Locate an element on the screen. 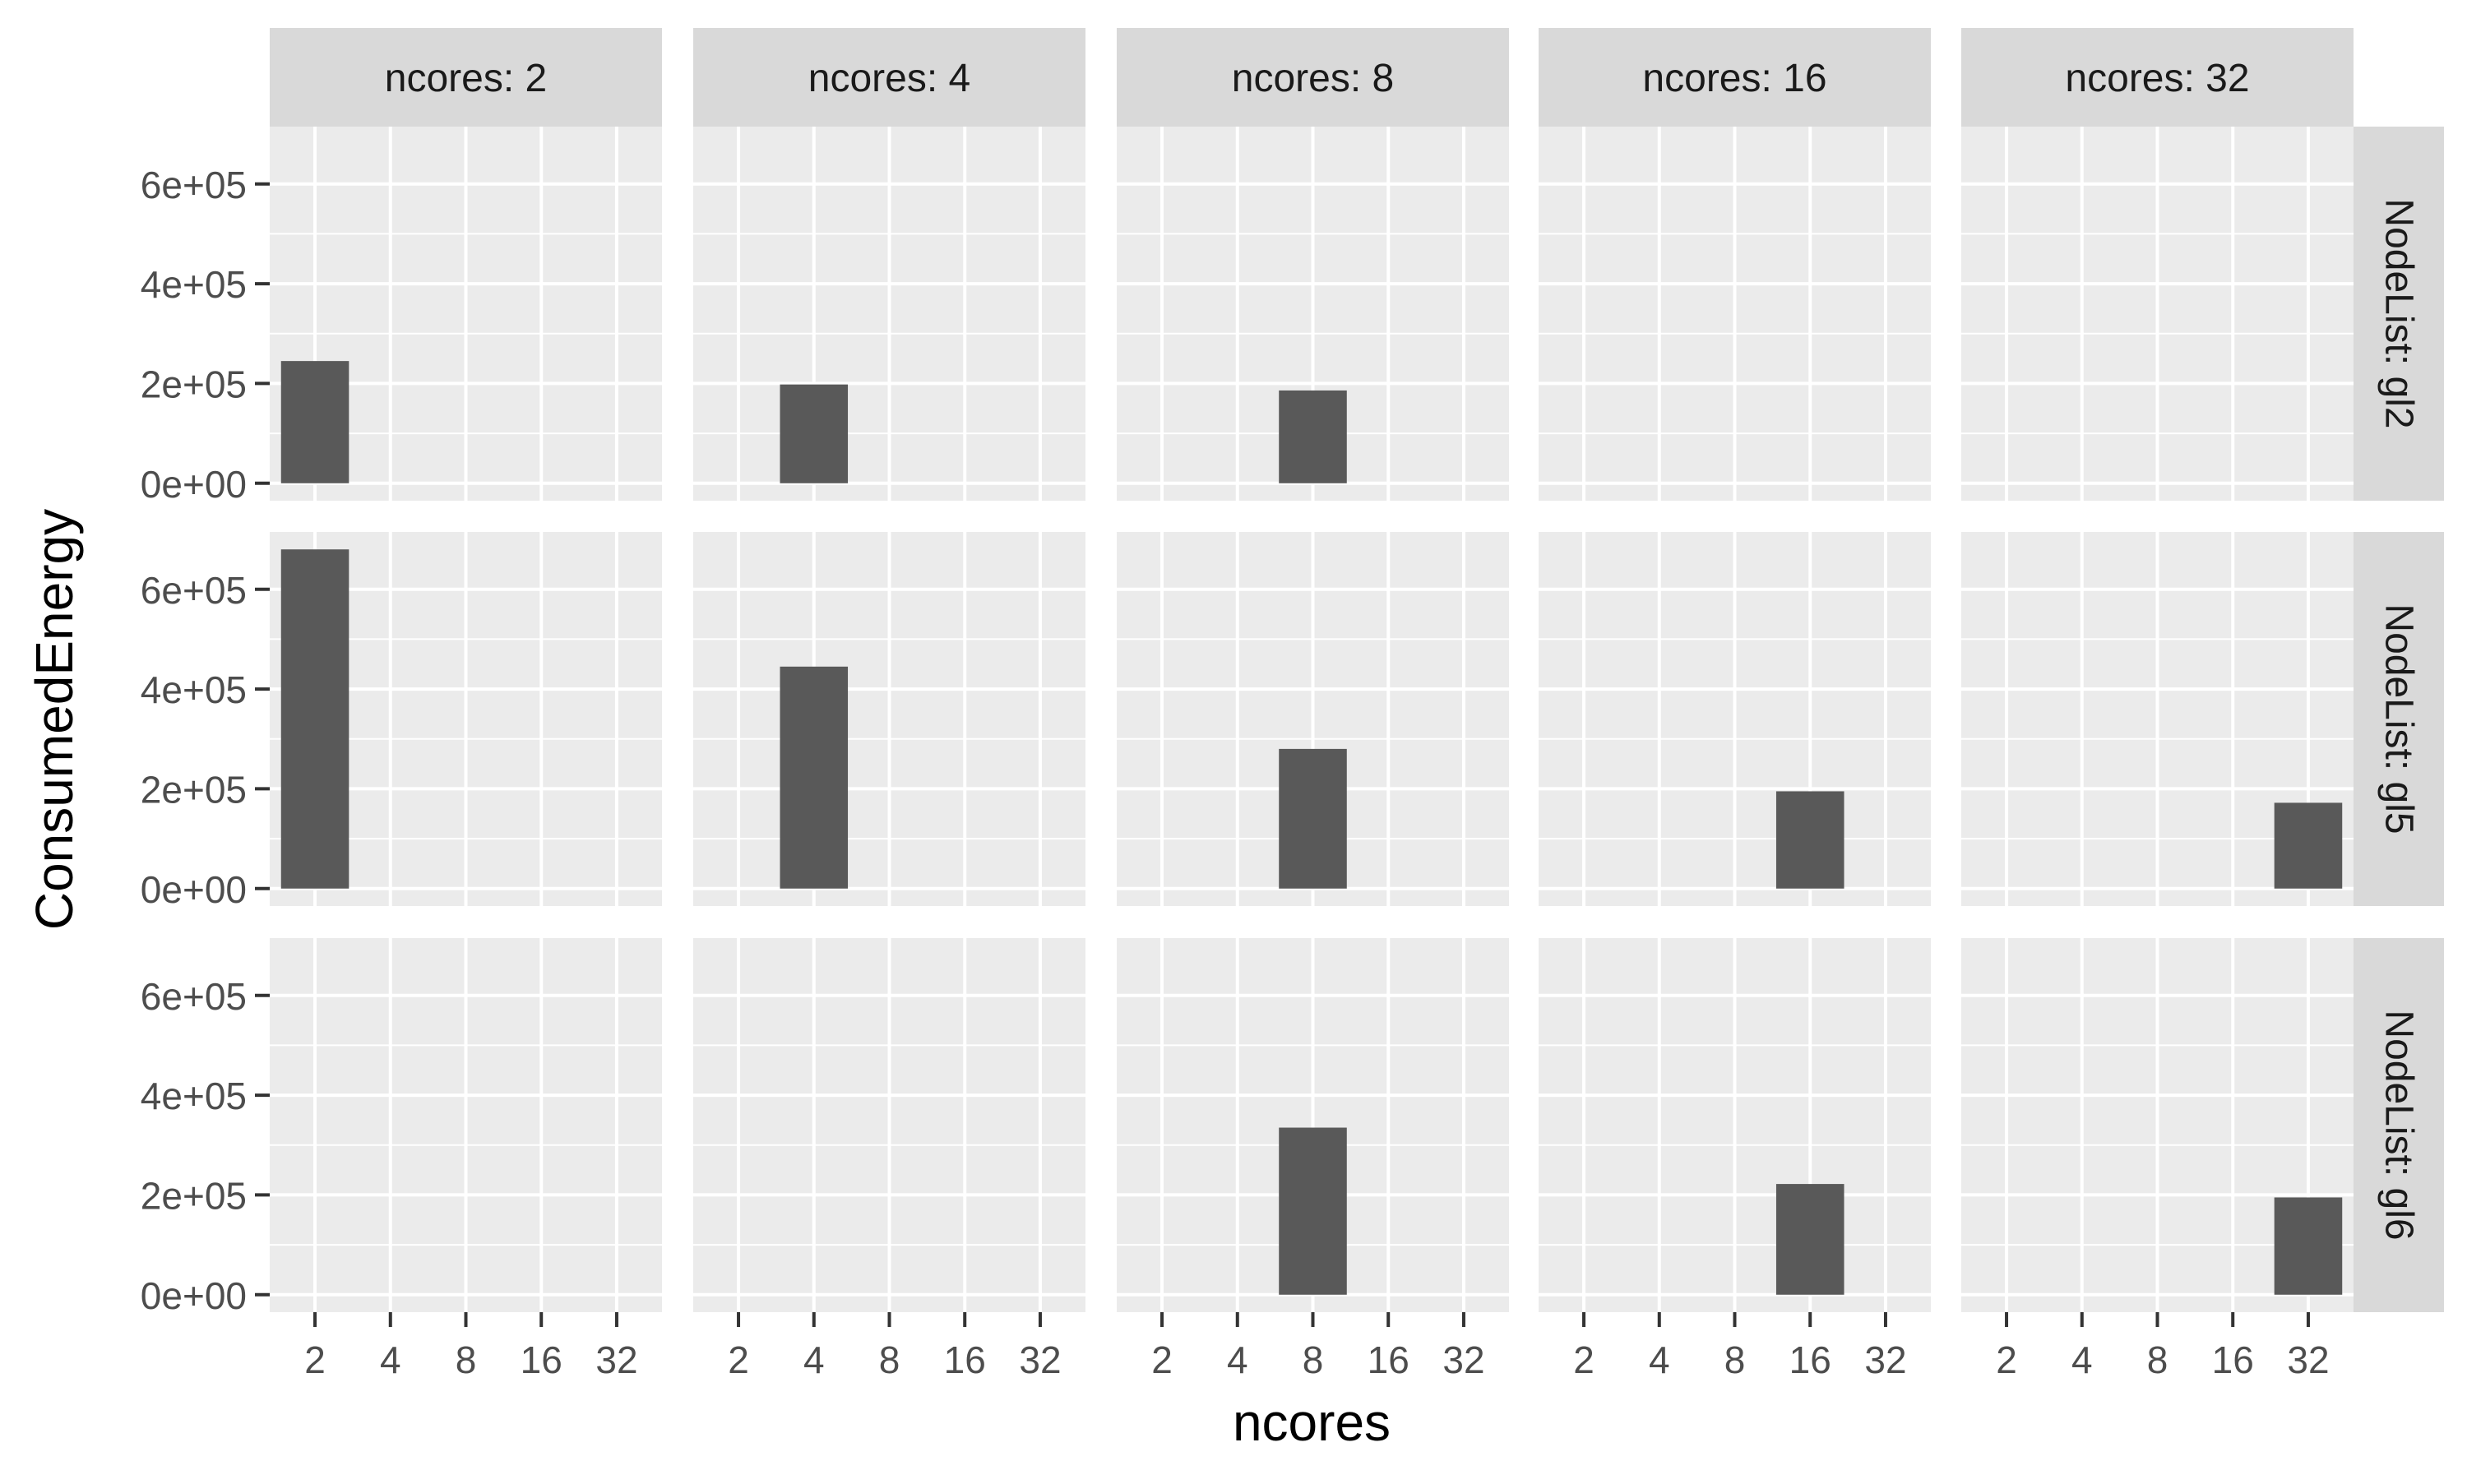 This screenshot has width=2467, height=1484. facet-row-label: NodeList: gl5 is located at coordinates (2399, 719).